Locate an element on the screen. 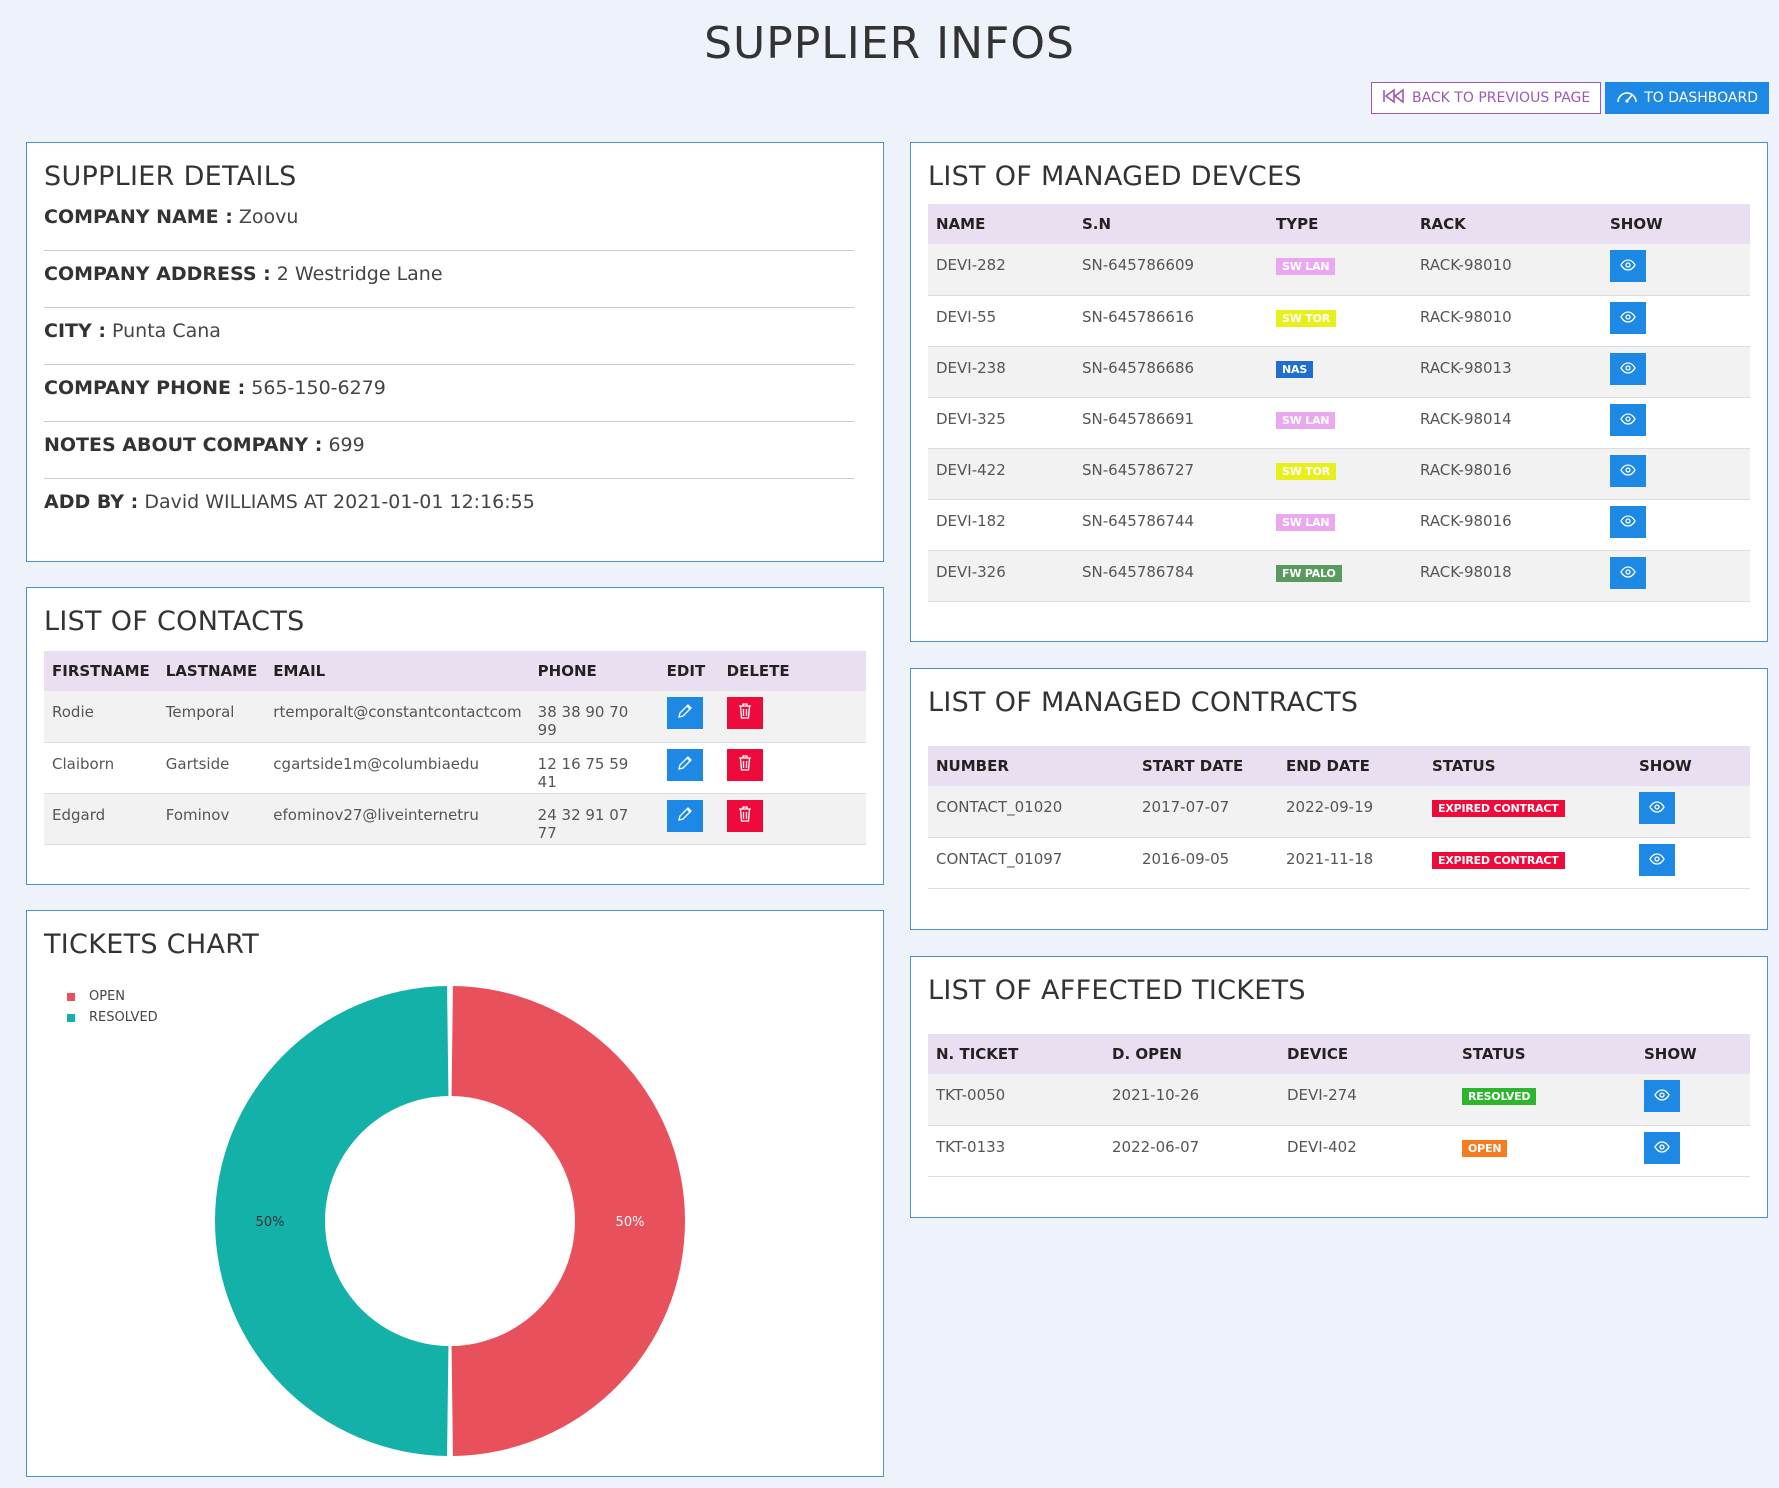 This screenshot has height=1488, width=1779. contact-phone: 38 38 90 70 99 is located at coordinates (594, 717).